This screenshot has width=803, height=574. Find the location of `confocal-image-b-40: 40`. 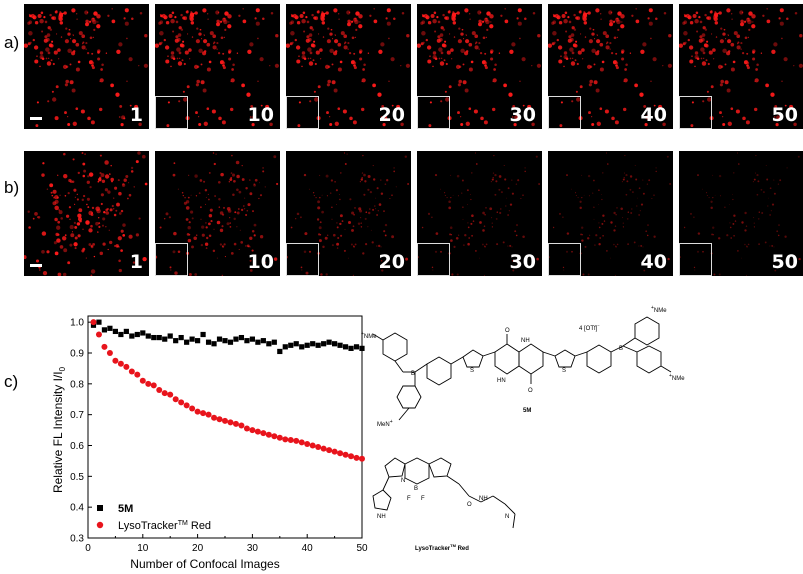

confocal-image-b-40: 40 is located at coordinates (610, 213).